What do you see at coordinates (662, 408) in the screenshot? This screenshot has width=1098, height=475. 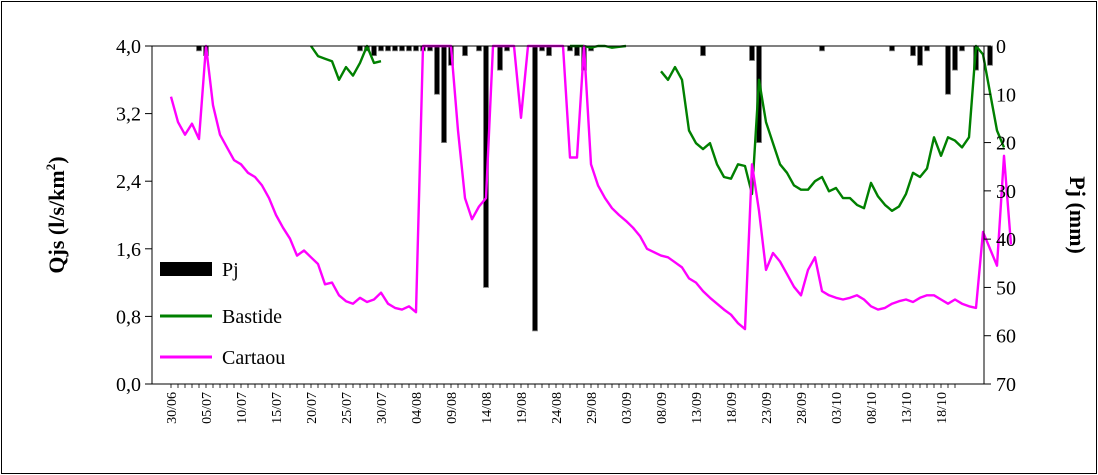 I see `x-tick-label: 08/09` at bounding box center [662, 408].